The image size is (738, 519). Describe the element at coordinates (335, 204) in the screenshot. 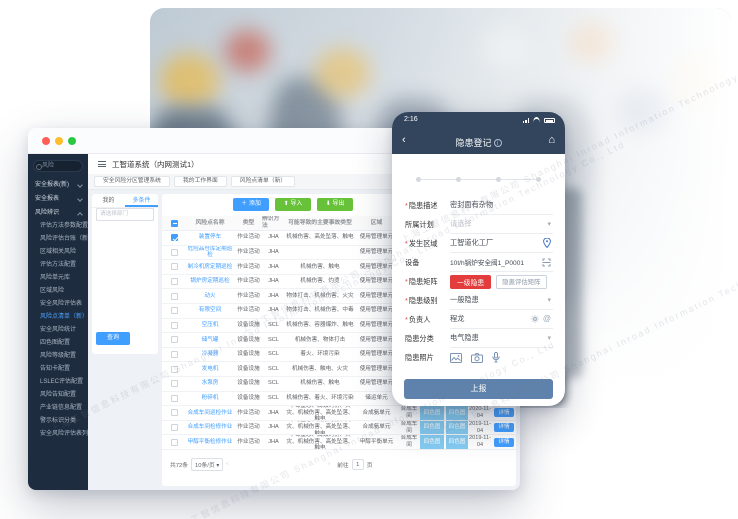

I see `export-button: ⬇ 导出` at that location.